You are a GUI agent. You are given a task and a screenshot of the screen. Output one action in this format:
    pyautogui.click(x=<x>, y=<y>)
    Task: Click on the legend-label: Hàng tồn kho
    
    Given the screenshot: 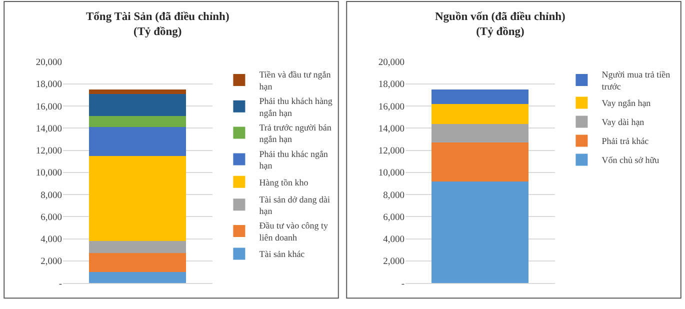 What is the action you would take?
    pyautogui.click(x=284, y=182)
    